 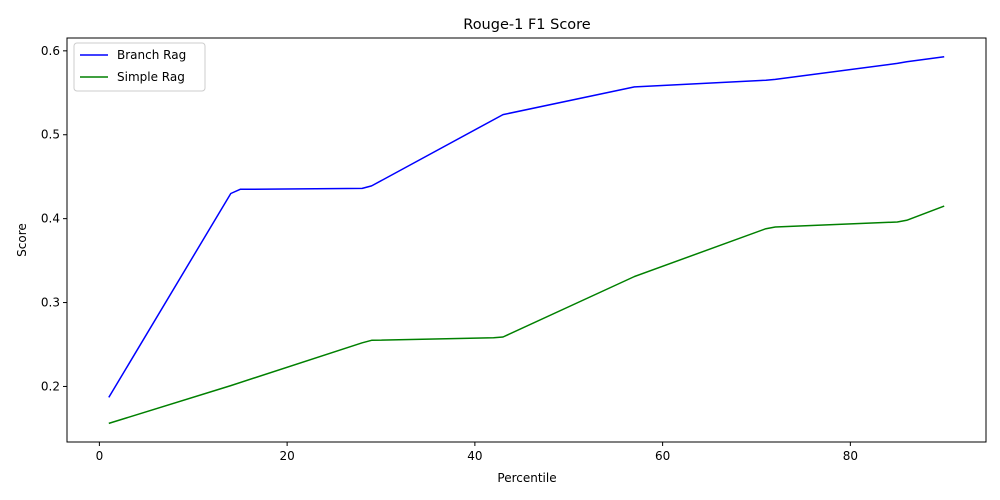 I want to click on y-axis-label: Score, so click(x=22, y=240).